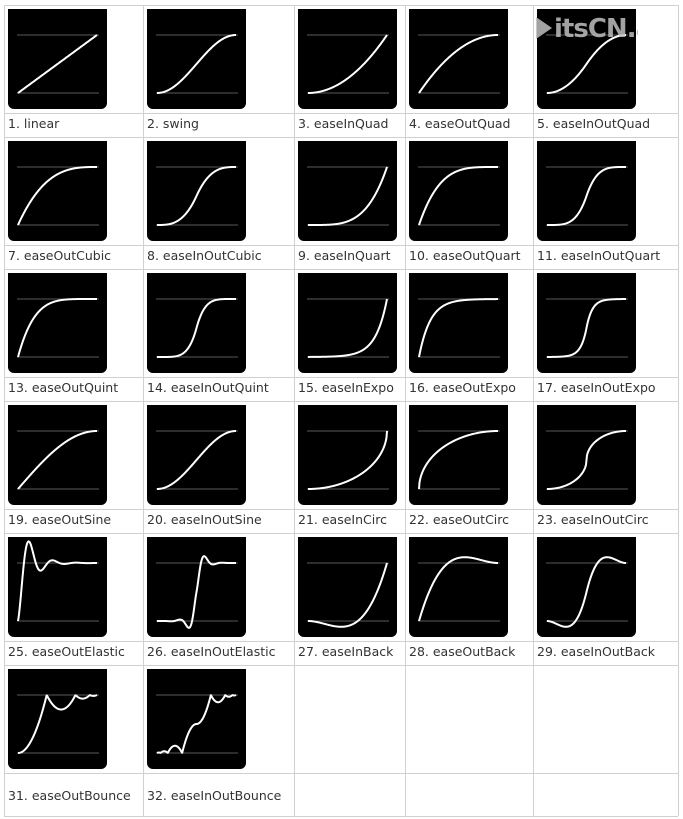  What do you see at coordinates (60, 255) in the screenshot?
I see `easing-label: 7. easeOutCubic` at bounding box center [60, 255].